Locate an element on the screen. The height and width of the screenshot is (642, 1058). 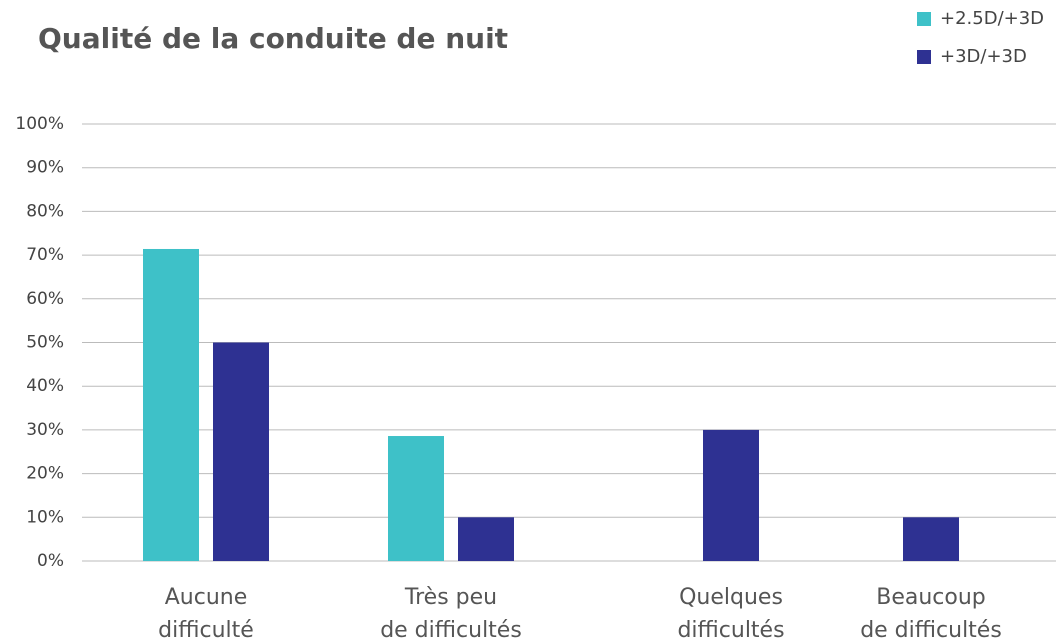
x-tick-label: Très peu is located at coordinates (450, 597).